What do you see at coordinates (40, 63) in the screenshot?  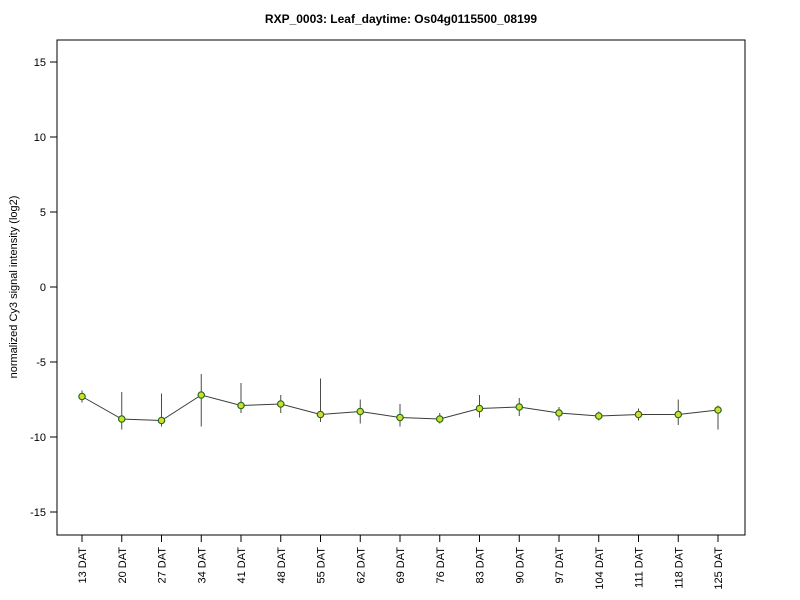 I see `y-axis-tick-label: 15` at bounding box center [40, 63].